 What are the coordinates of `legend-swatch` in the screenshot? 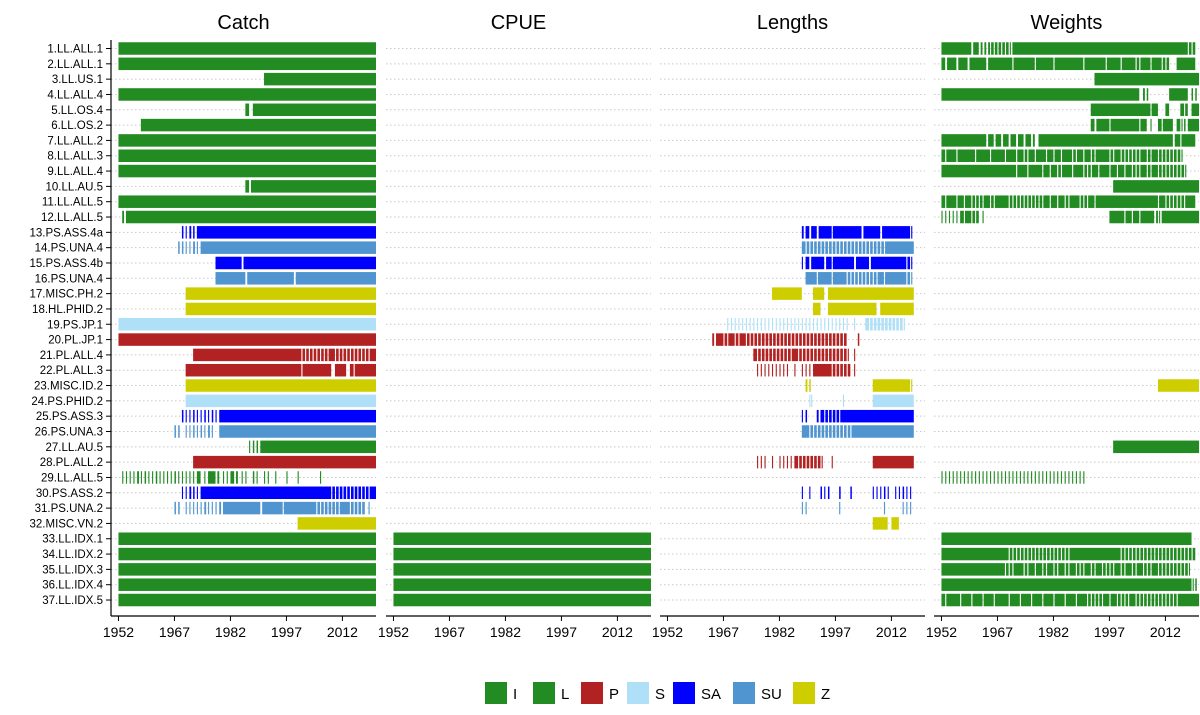 It's located at (496, 693).